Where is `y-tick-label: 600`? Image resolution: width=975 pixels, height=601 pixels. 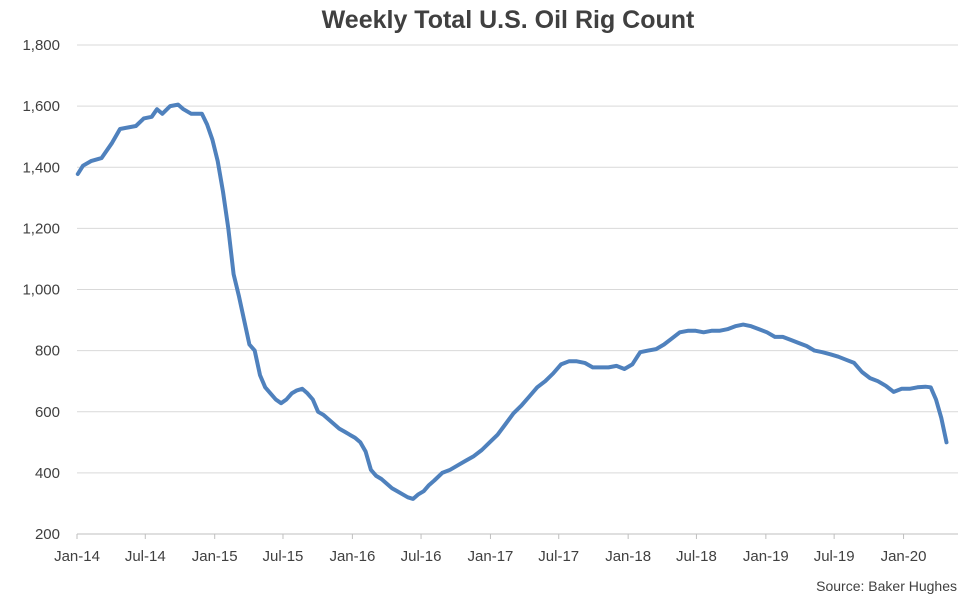 y-tick-label: 600 is located at coordinates (47, 412).